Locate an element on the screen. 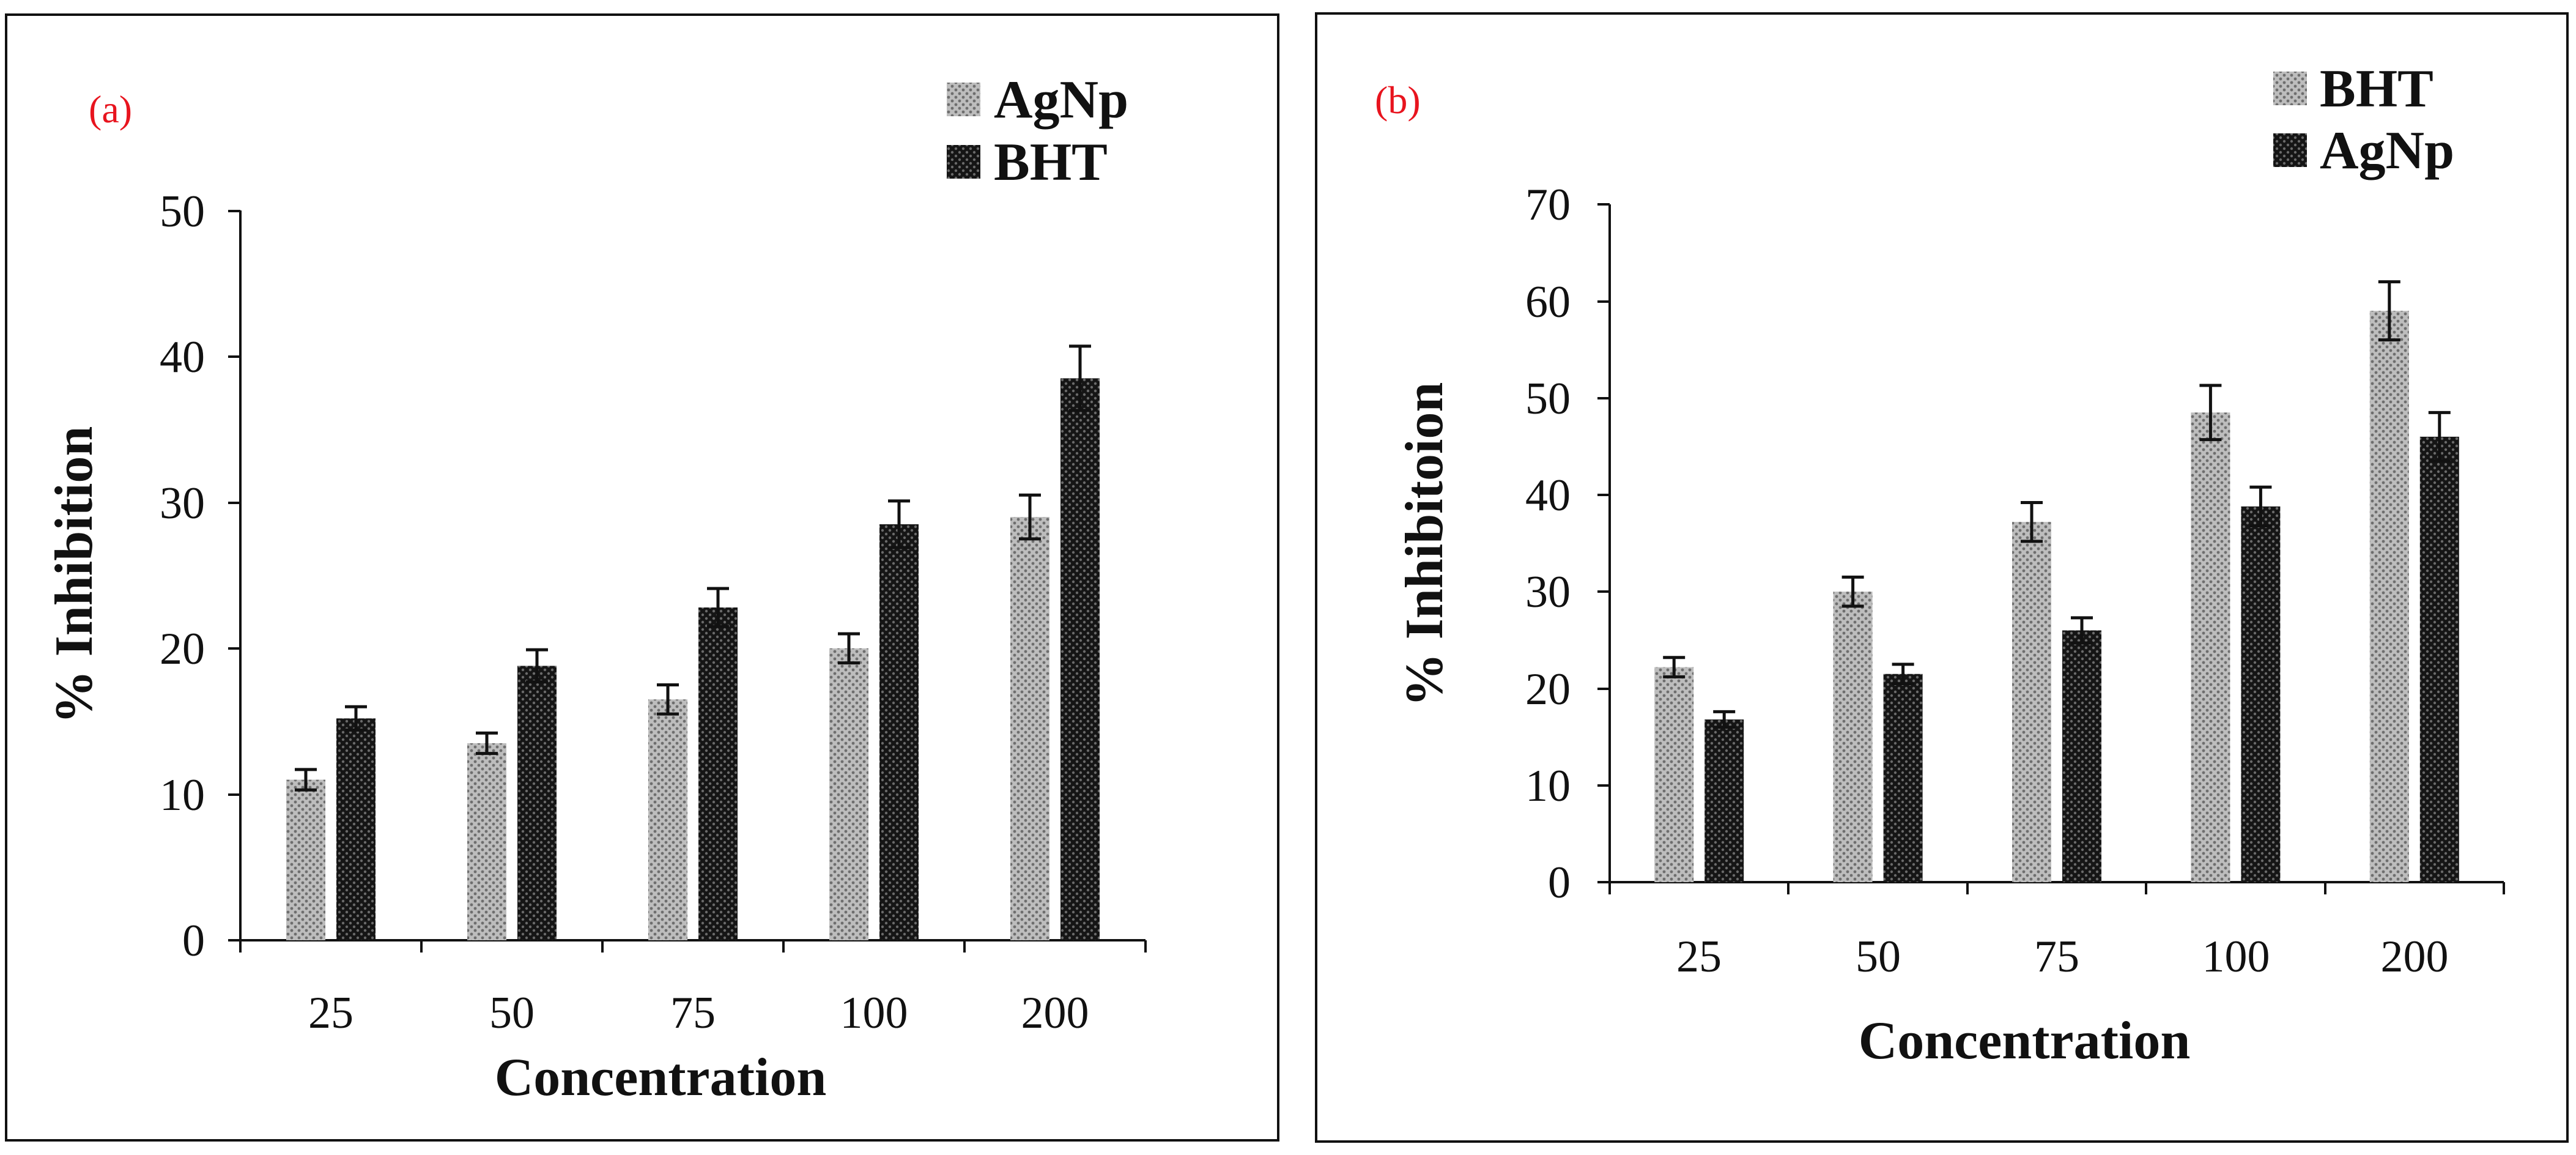 This screenshot has width=2576, height=1155. y-tick-70: 70 is located at coordinates (1567, 205).